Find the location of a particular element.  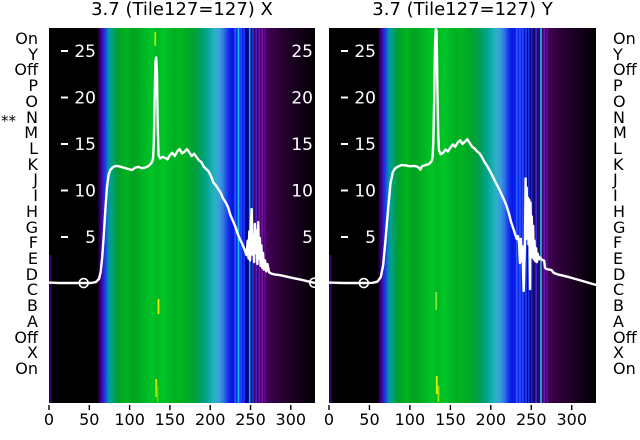

row-label-g-12: G is located at coordinates (31, 227).